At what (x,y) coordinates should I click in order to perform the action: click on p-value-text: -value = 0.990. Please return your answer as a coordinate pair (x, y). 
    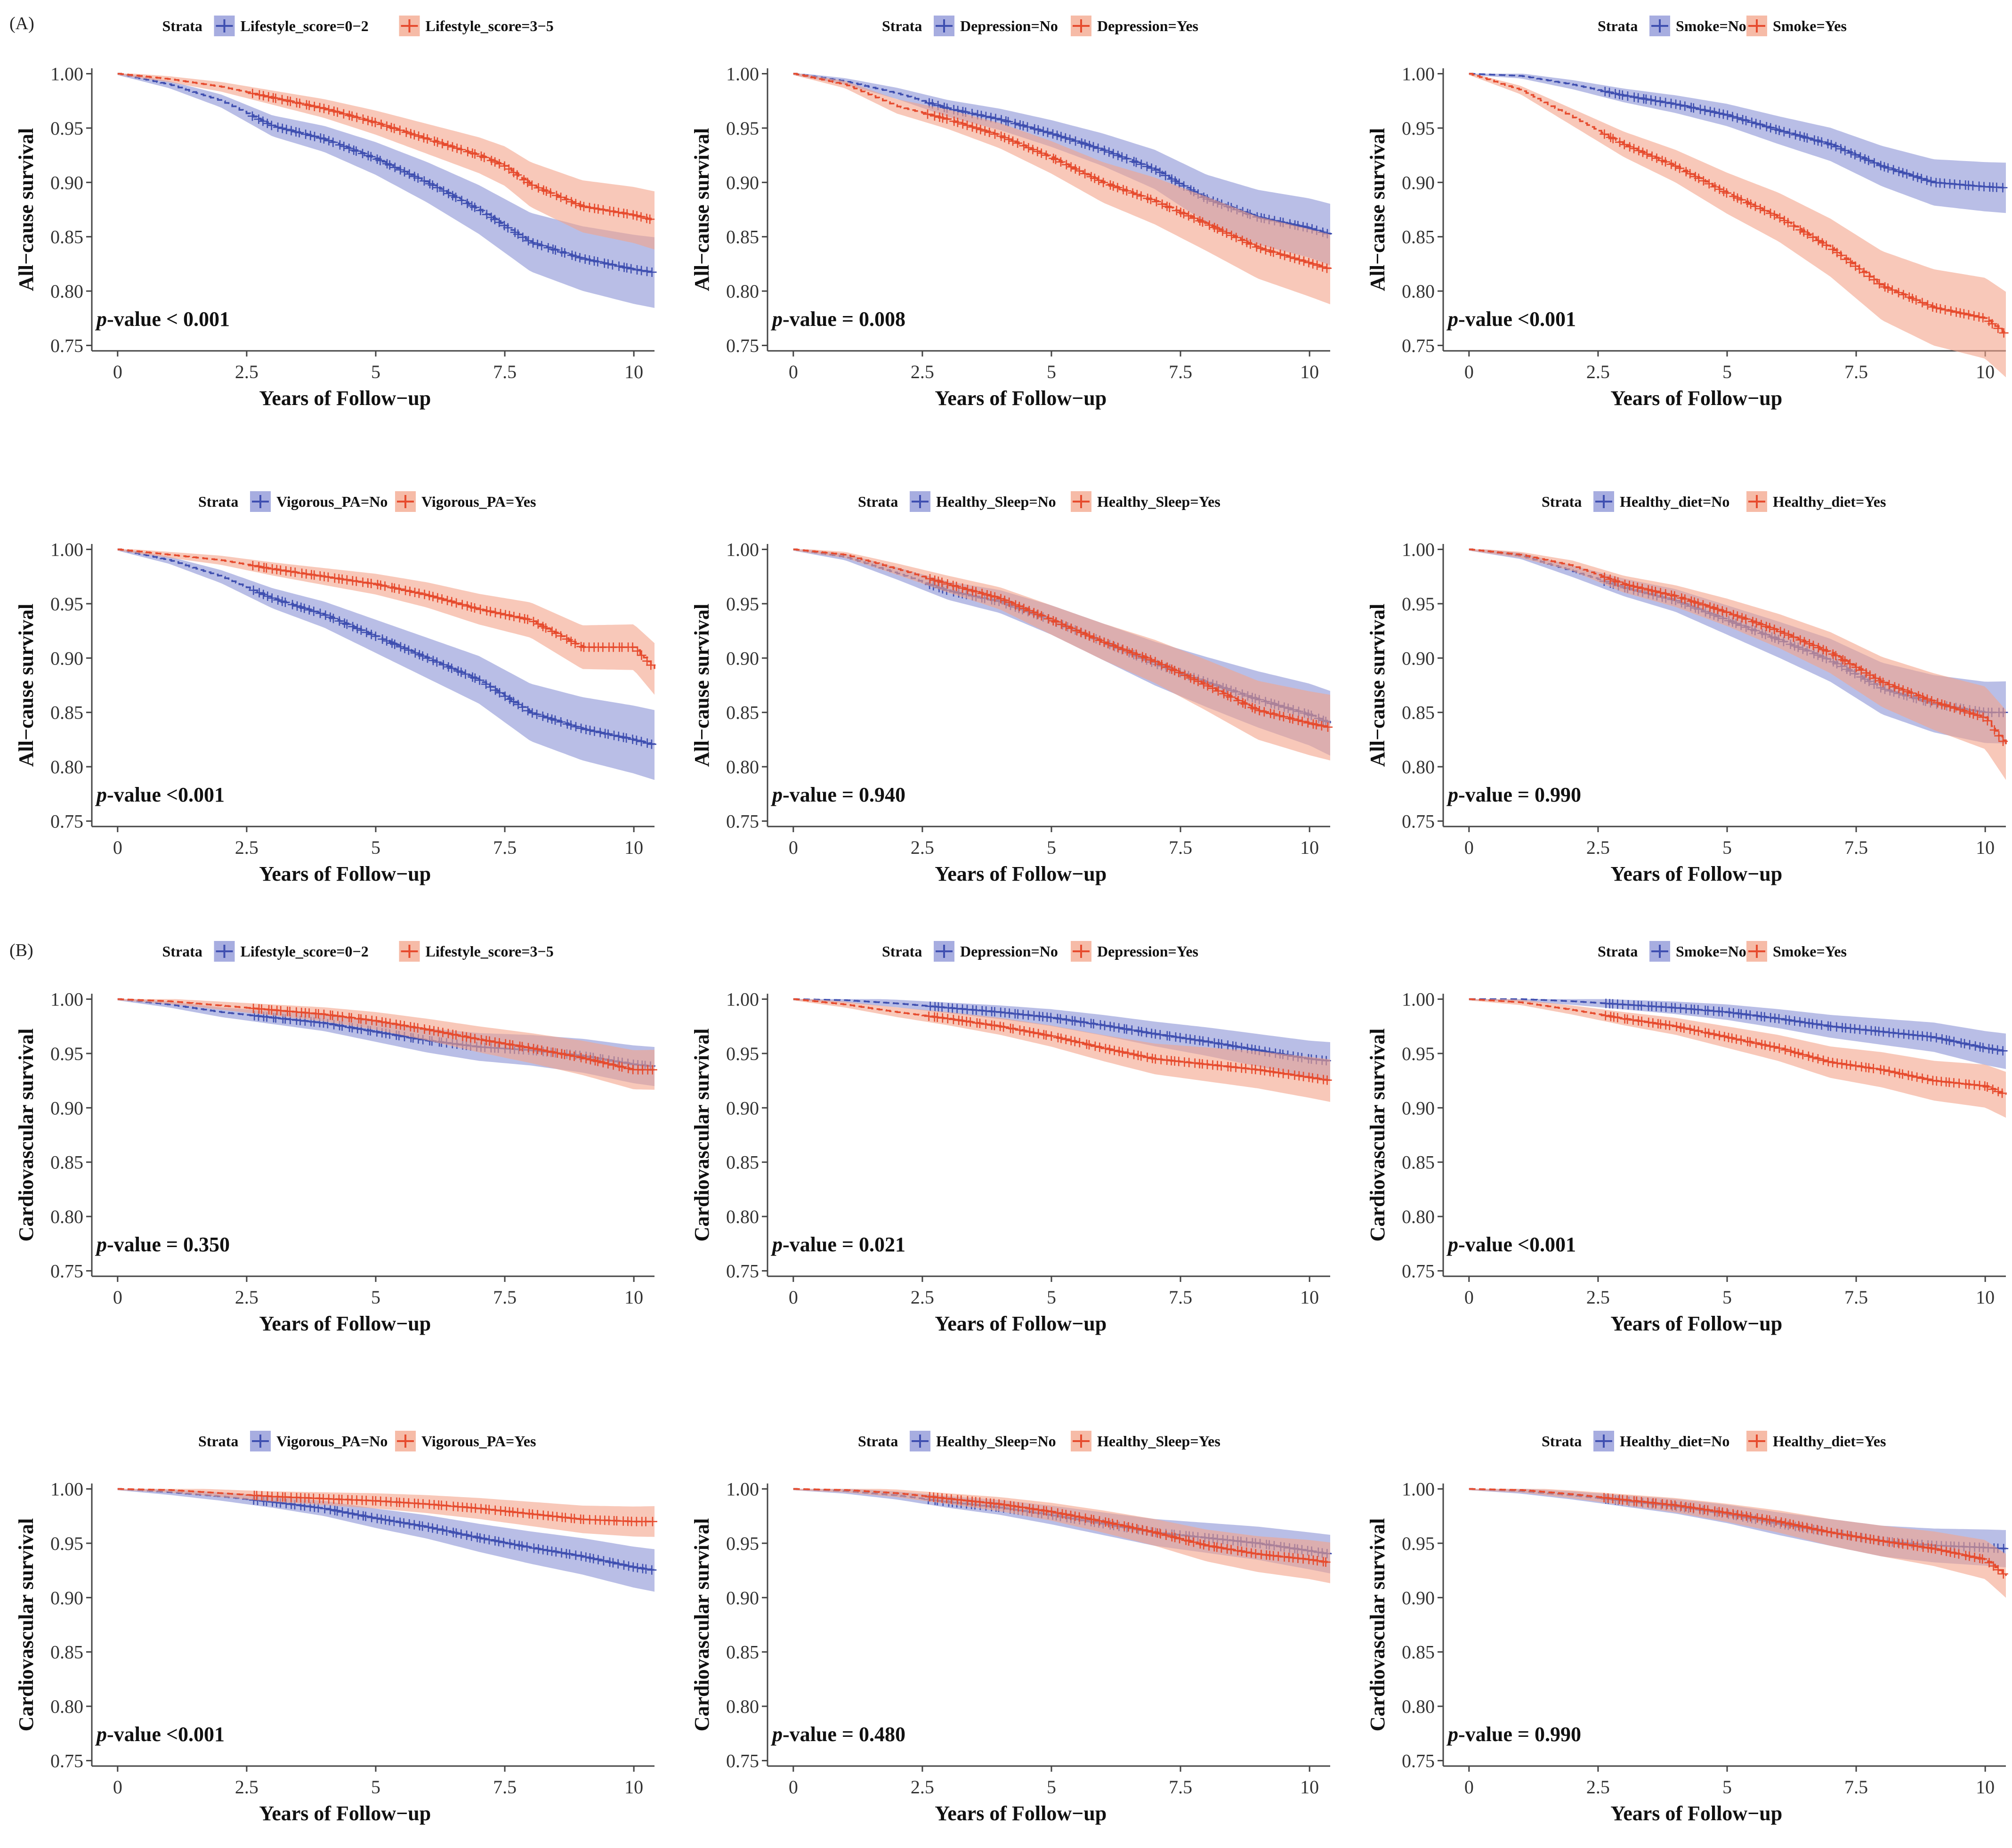
    Looking at the image, I should click on (1519, 1734).